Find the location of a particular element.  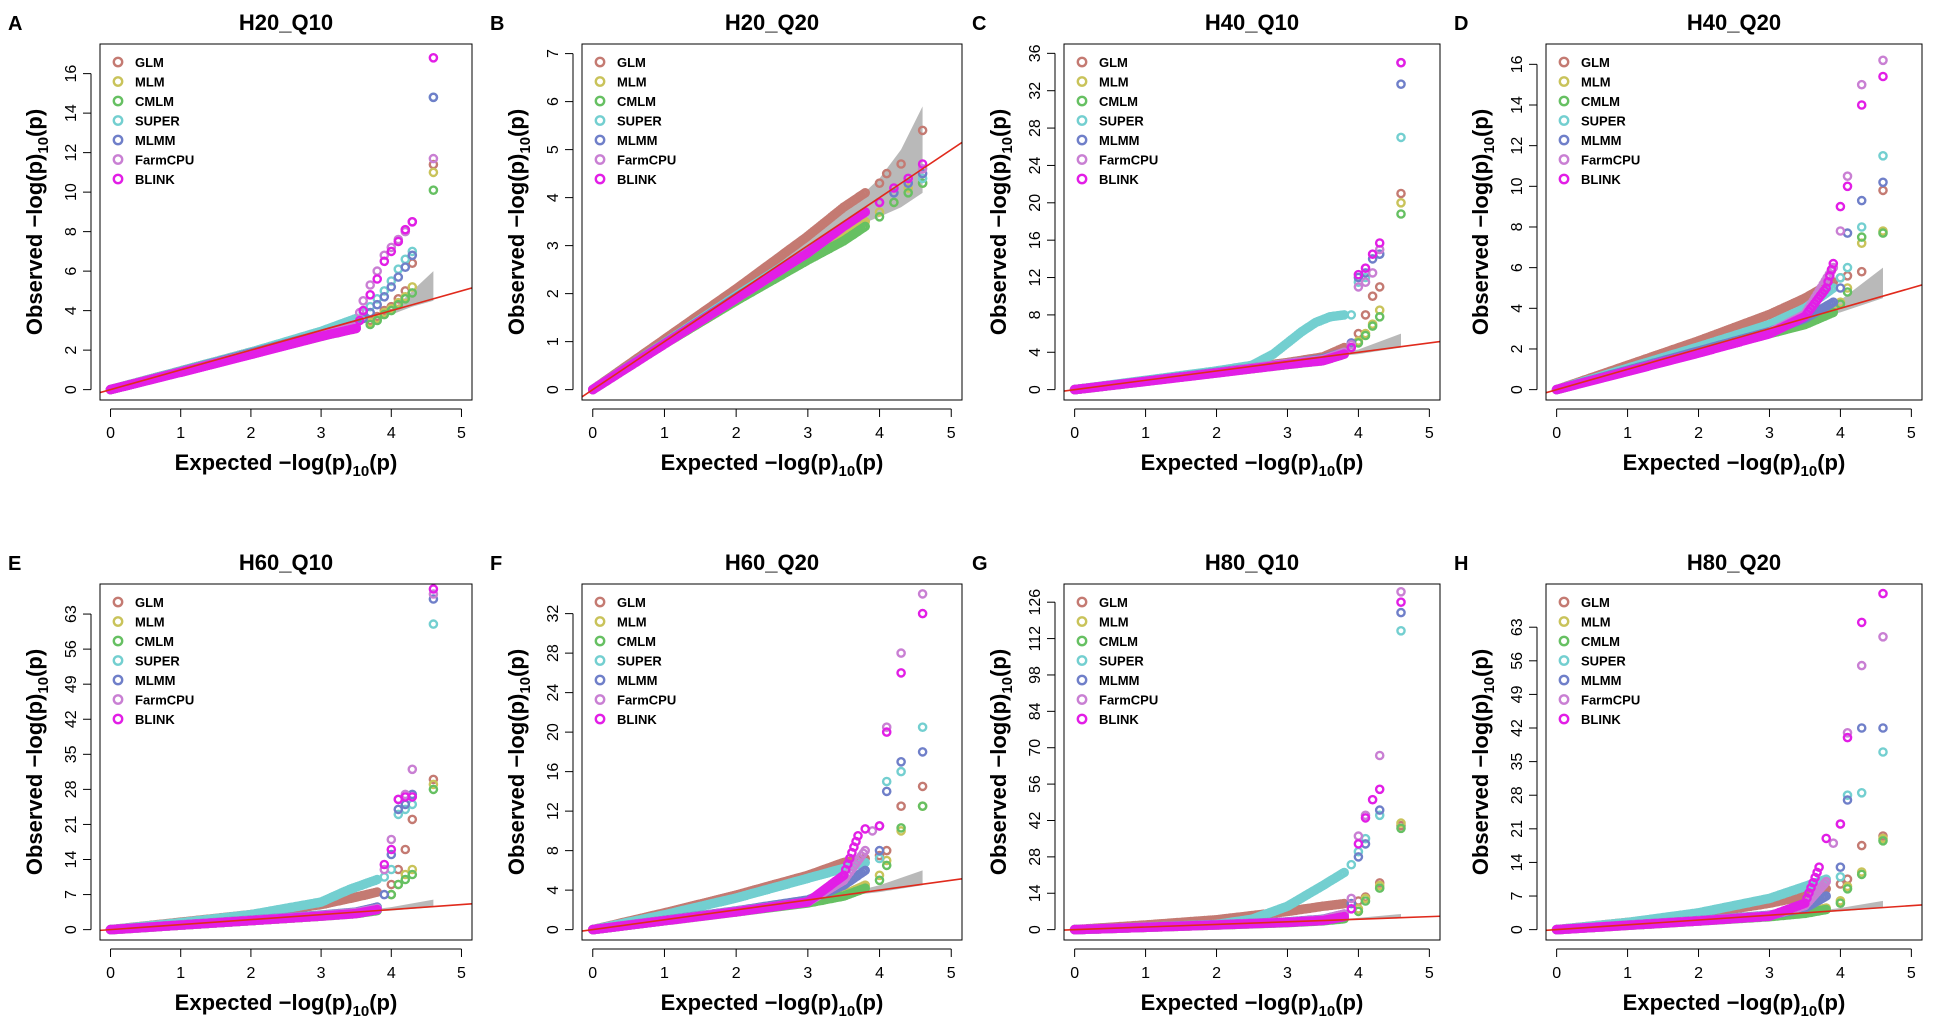

legend-label: GLM is located at coordinates (631, 62).